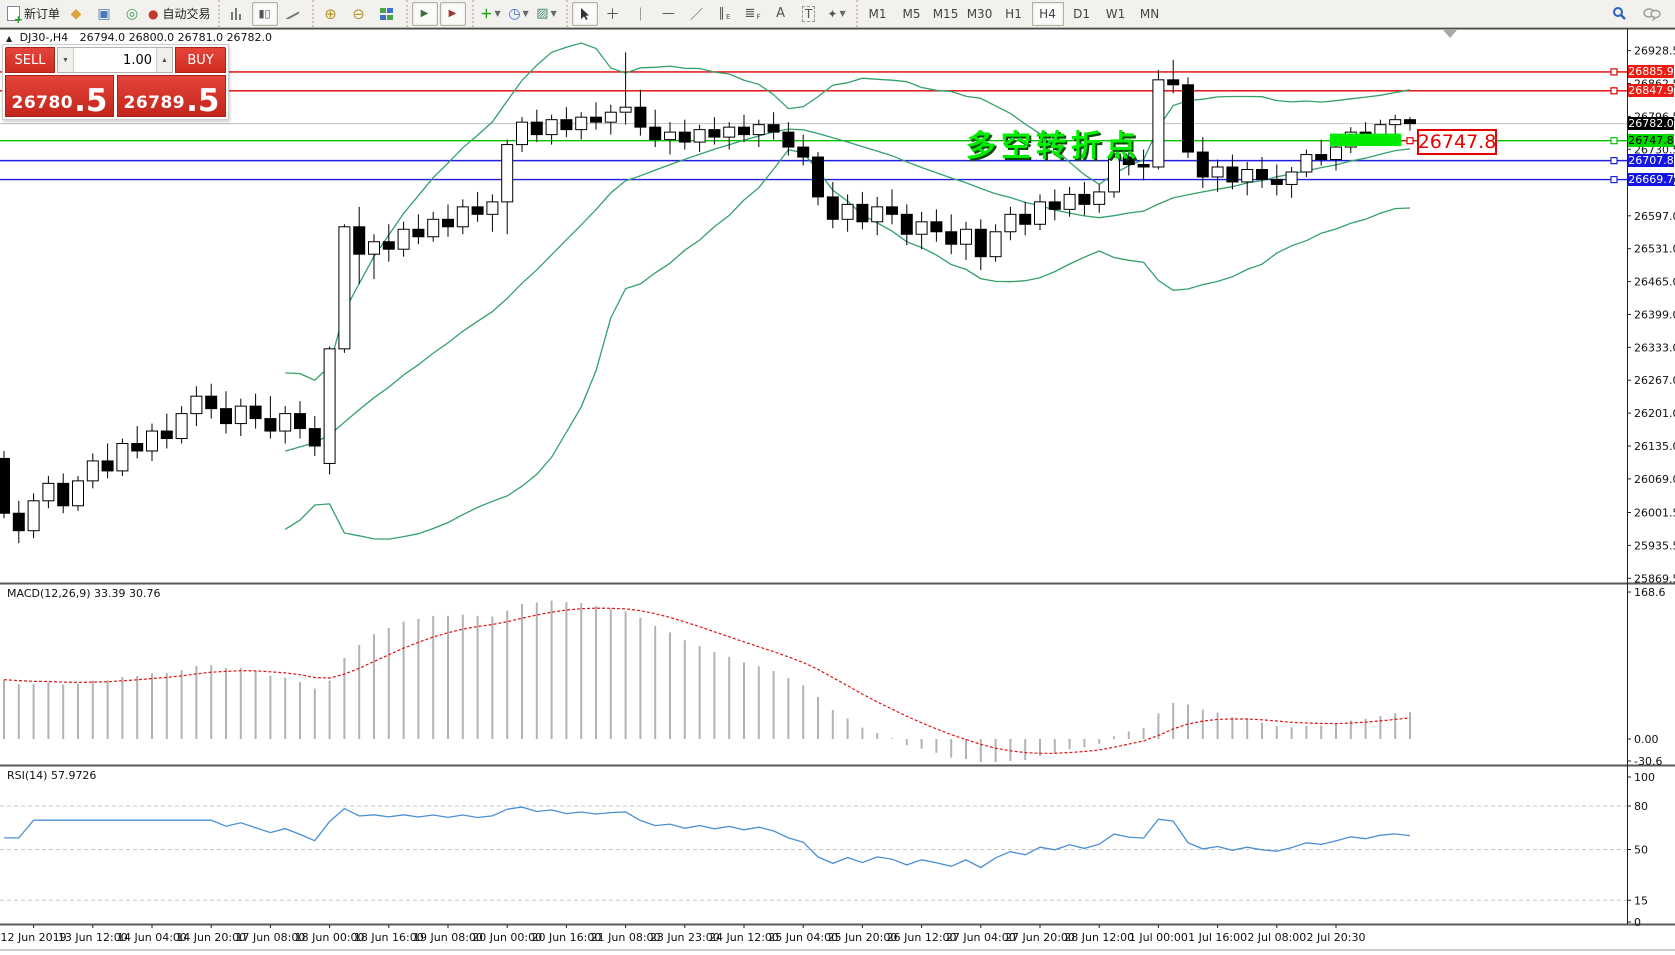  I want to click on buy-button: BUY, so click(200, 60).